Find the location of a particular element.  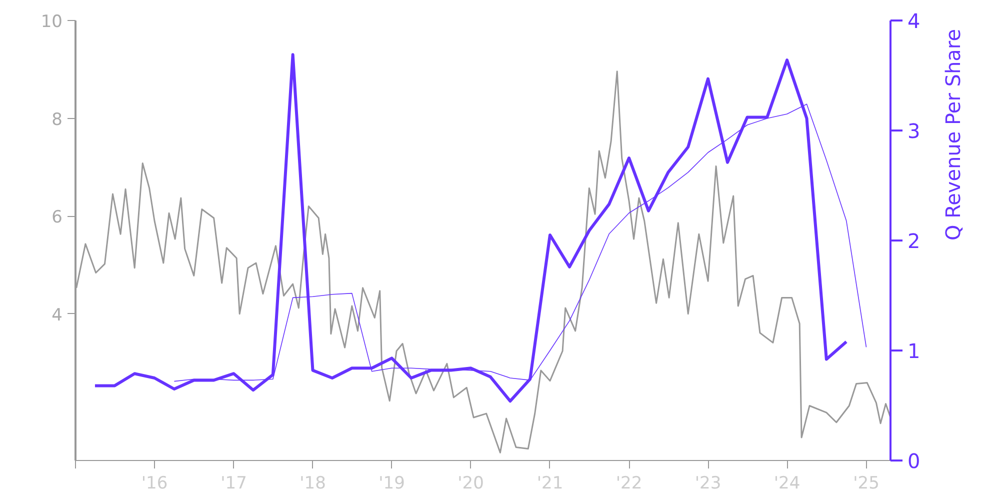

y2-tick-label: 2 is located at coordinates (914, 241).